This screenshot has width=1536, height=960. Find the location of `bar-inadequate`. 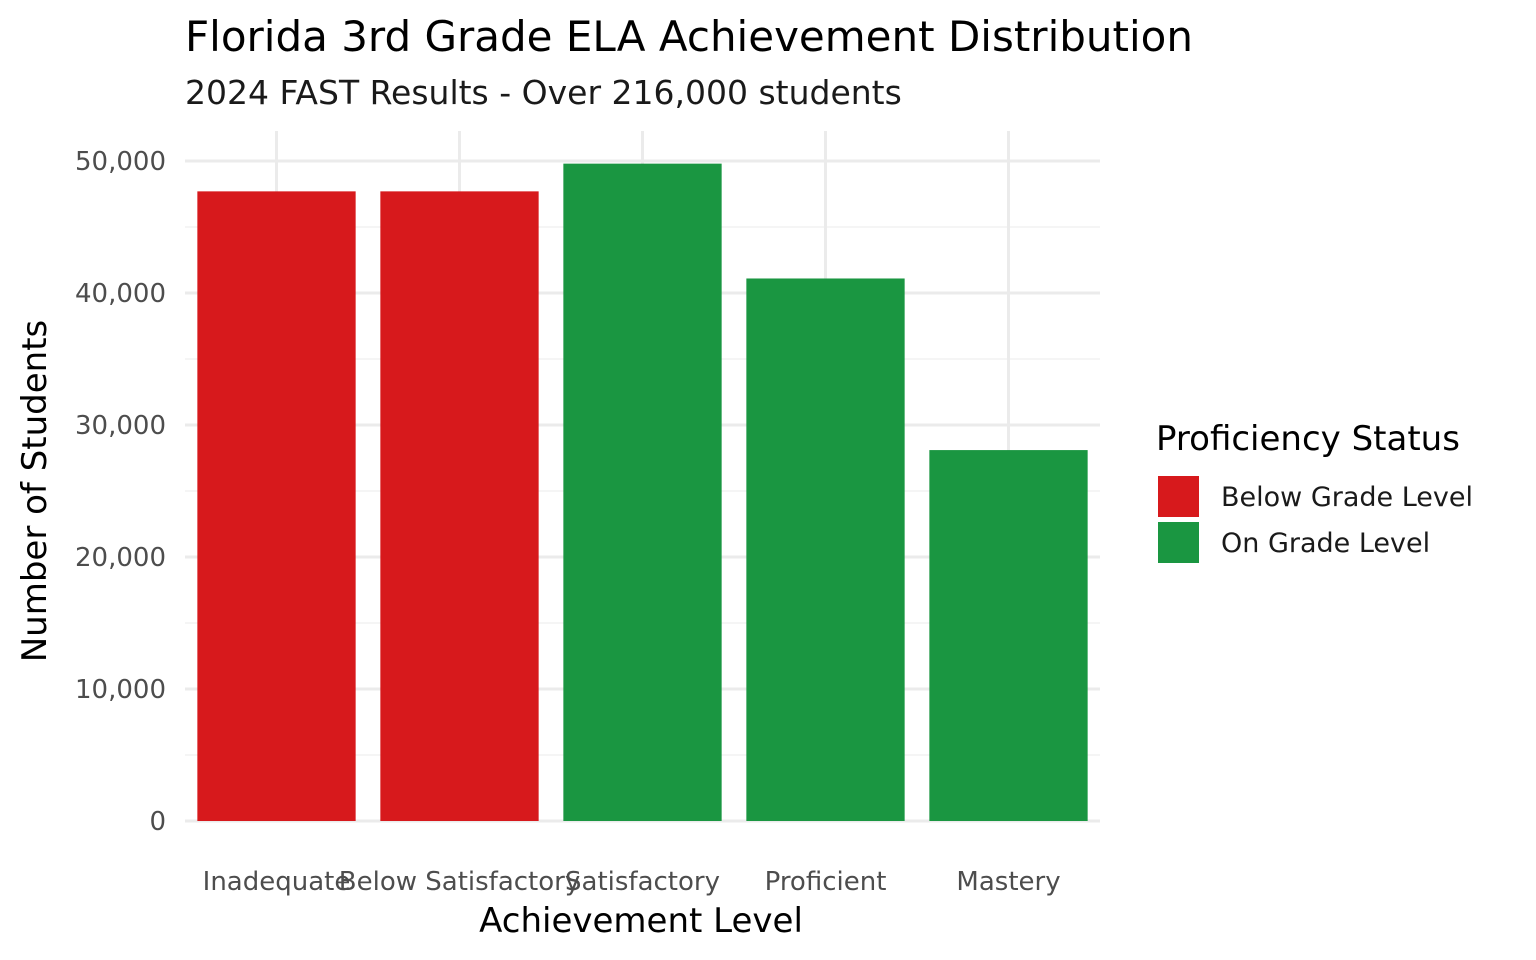

bar-inadequate is located at coordinates (276, 506).